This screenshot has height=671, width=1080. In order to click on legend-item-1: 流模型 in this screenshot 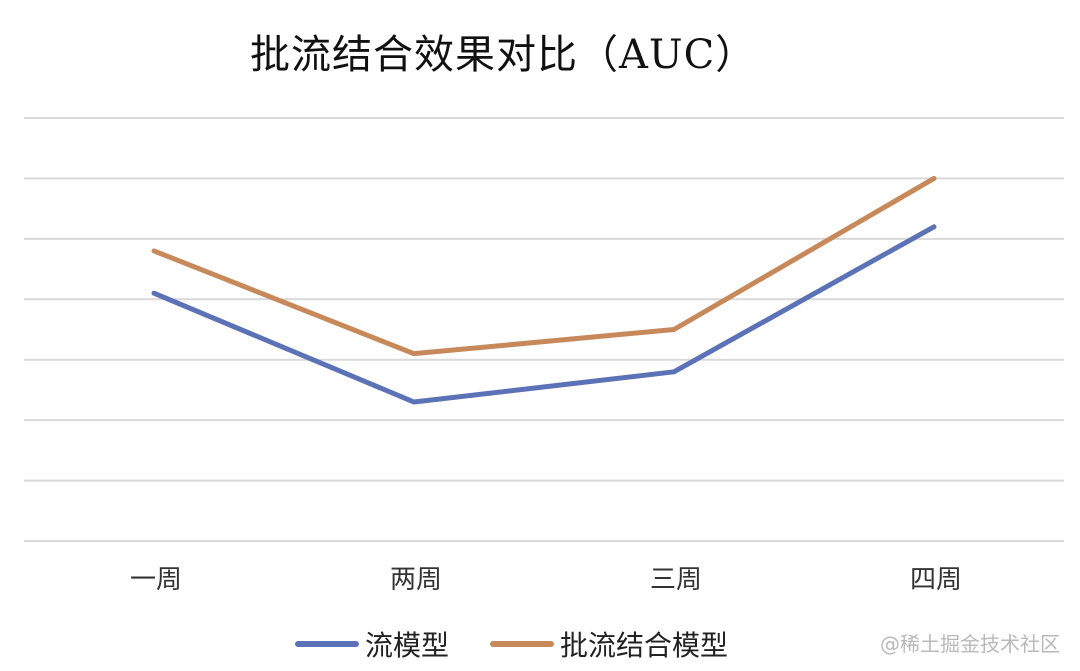, I will do `click(372, 644)`.